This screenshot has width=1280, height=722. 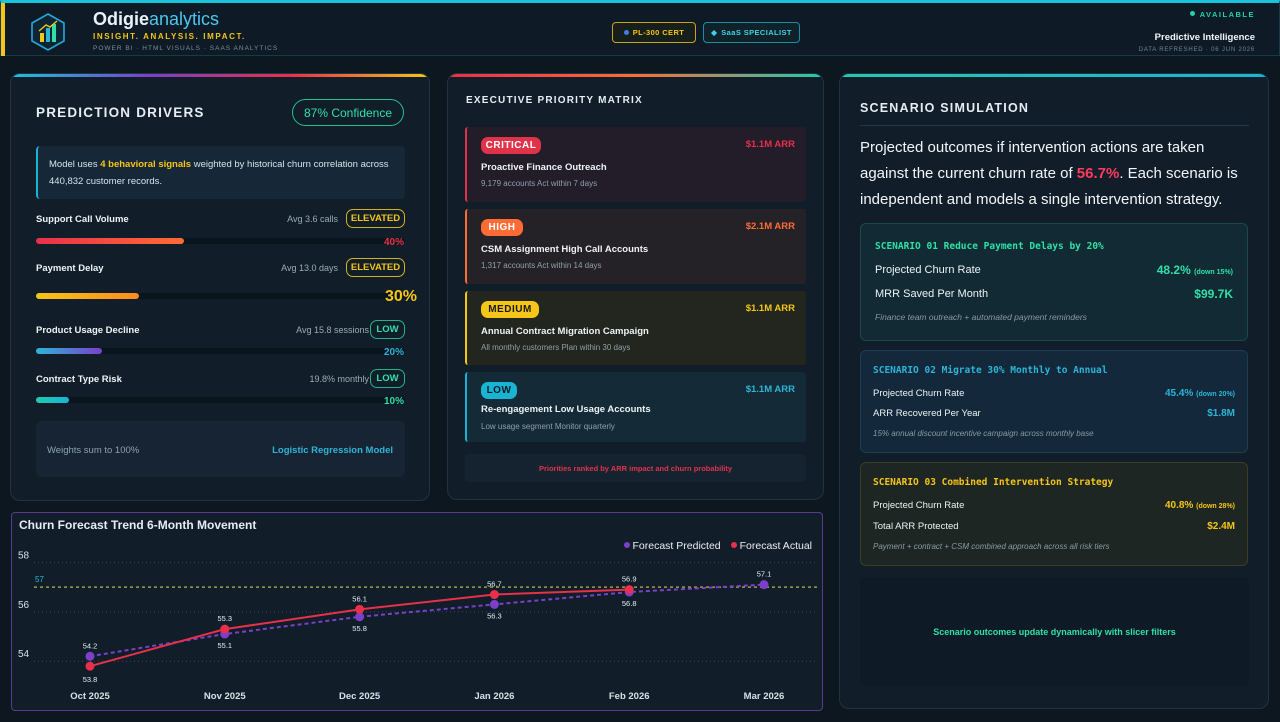 What do you see at coordinates (502, 227) in the screenshot?
I see `priority-tag: HIGH` at bounding box center [502, 227].